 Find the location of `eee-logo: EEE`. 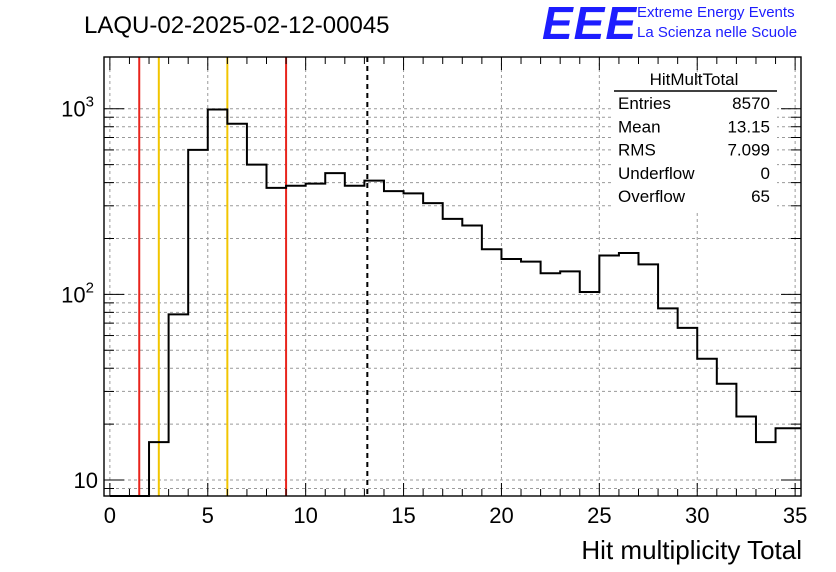

eee-logo: EEE is located at coordinates (590, 24).